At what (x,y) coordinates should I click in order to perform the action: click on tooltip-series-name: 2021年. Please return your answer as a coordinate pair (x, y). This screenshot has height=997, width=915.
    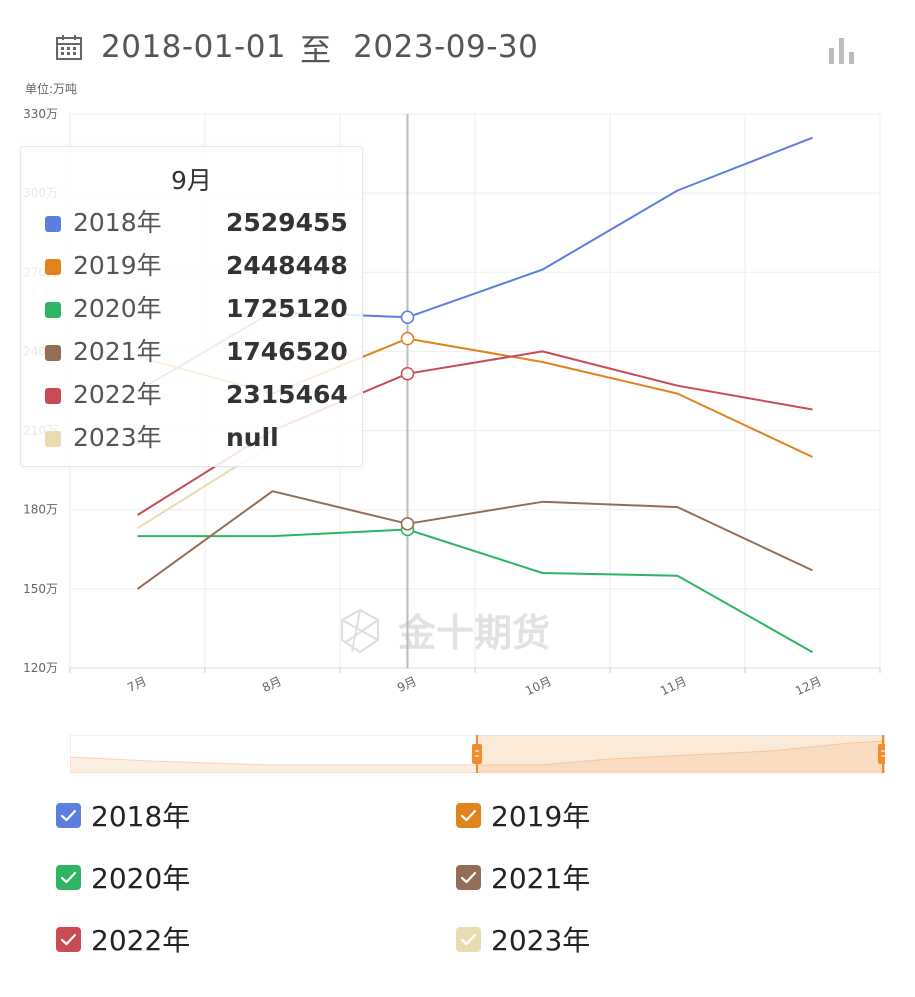
    Looking at the image, I should click on (117, 351).